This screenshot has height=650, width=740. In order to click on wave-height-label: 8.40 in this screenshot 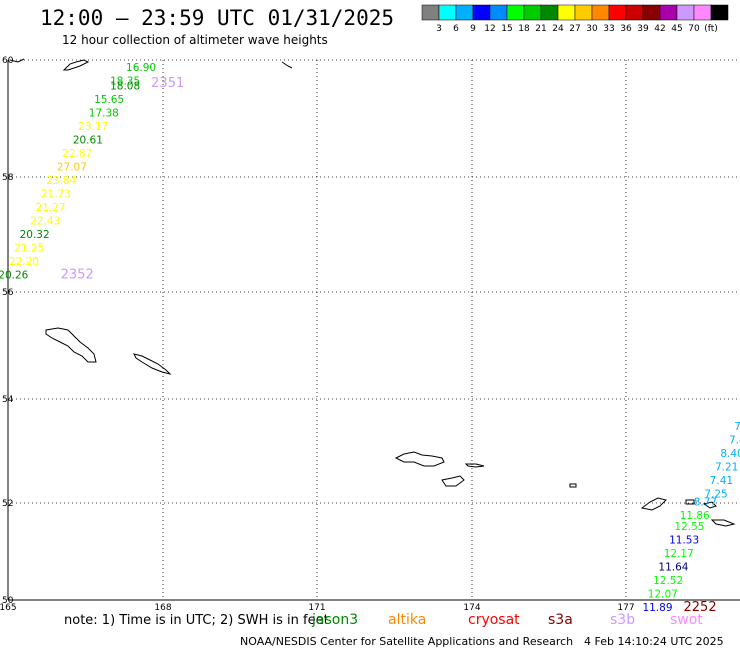, I will do `click(730, 454)`.